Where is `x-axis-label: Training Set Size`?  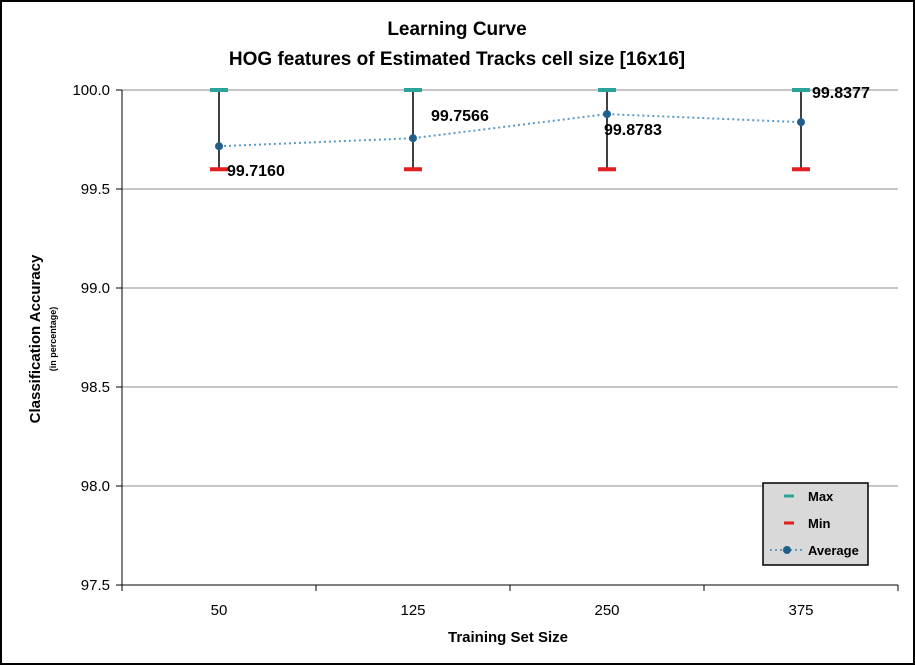
x-axis-label: Training Set Size is located at coordinates (508, 637).